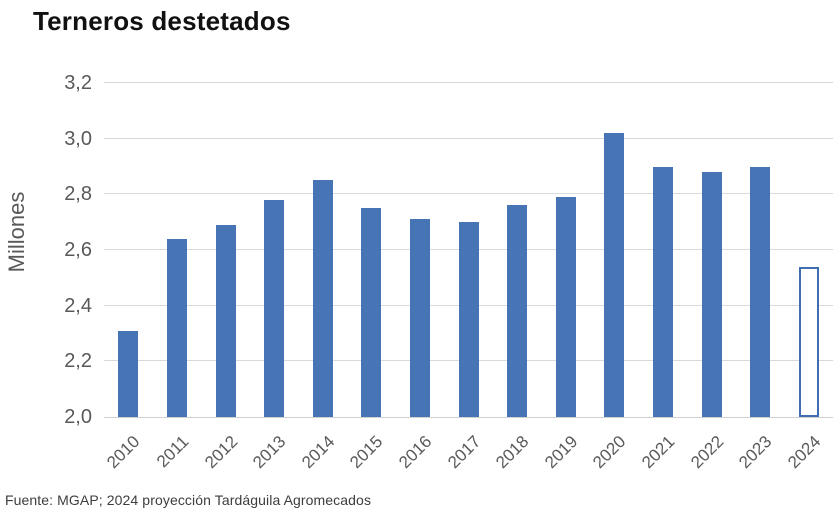 This screenshot has height=520, width=840. What do you see at coordinates (517, 311) in the screenshot?
I see `bar-2018` at bounding box center [517, 311].